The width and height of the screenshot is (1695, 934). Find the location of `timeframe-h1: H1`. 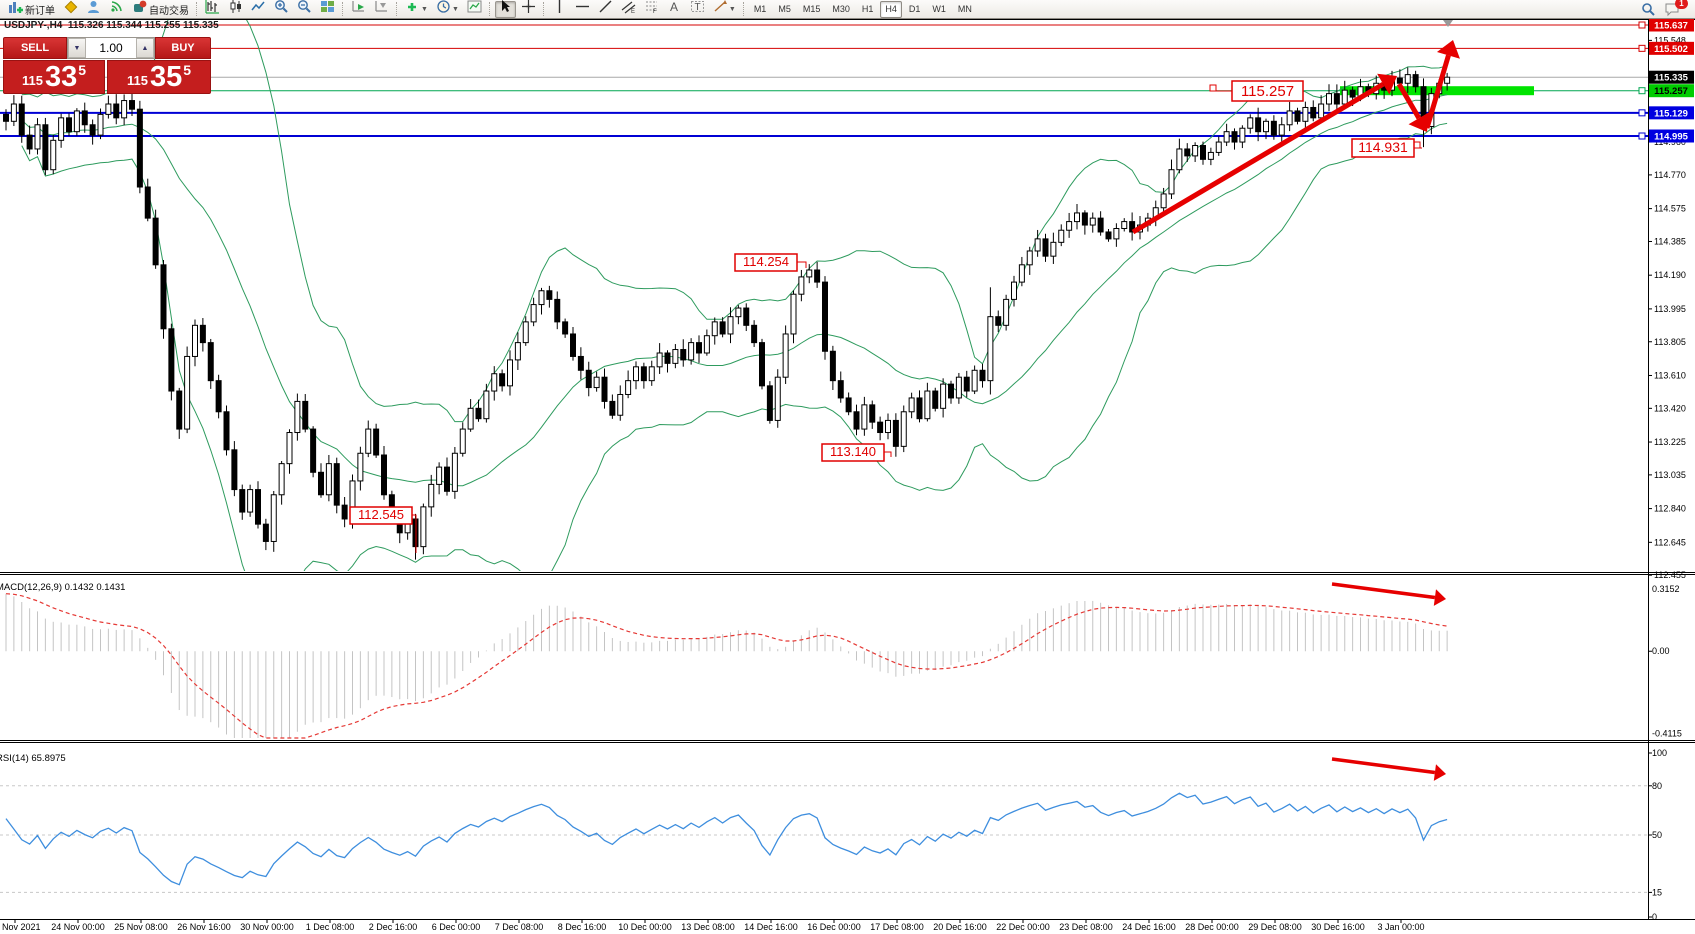

timeframe-h1: H1 is located at coordinates (867, 8).